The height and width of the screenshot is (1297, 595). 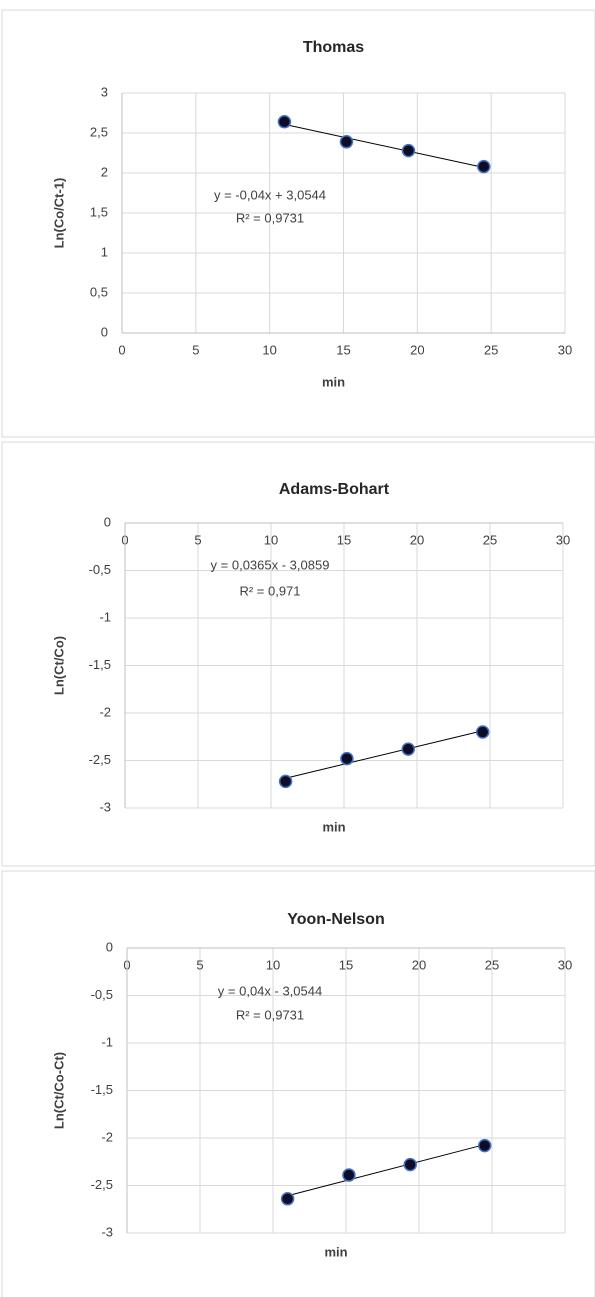 What do you see at coordinates (99, 131) in the screenshot?
I see `y-tick-label: 2,5` at bounding box center [99, 131].